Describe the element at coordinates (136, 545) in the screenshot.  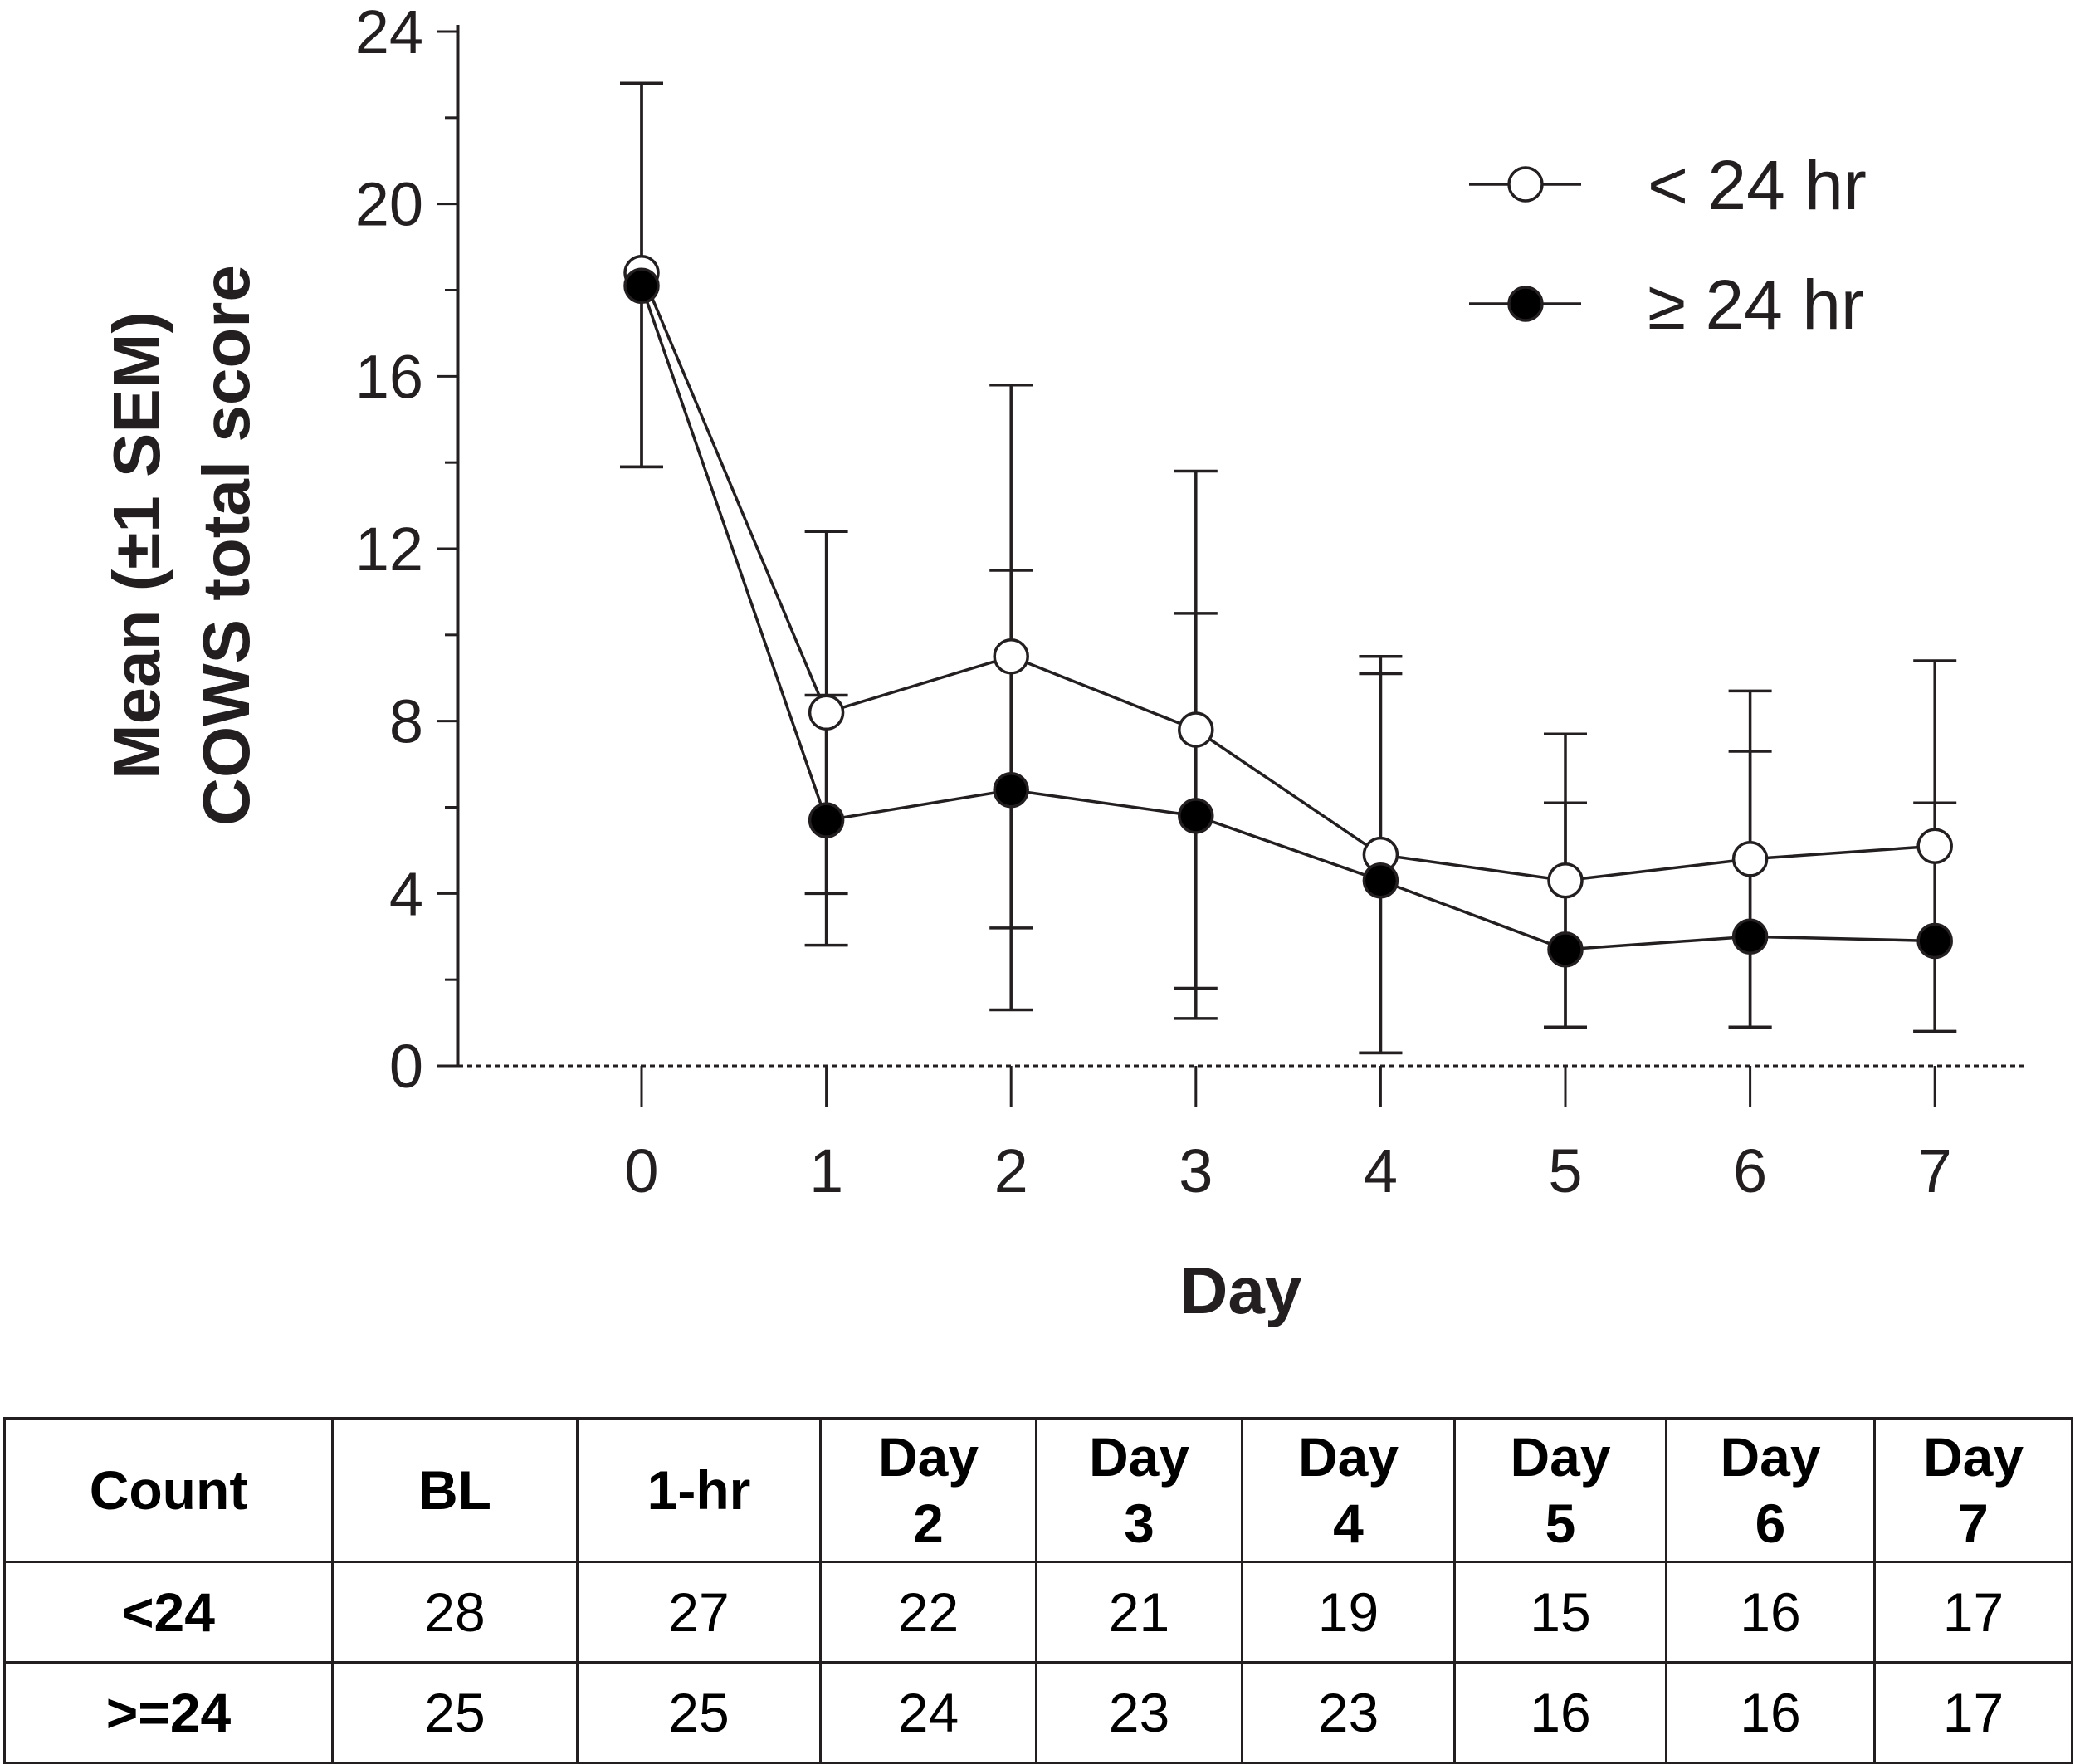
I see `y-axis-title-line1: Mean (±1 SEM)` at that location.